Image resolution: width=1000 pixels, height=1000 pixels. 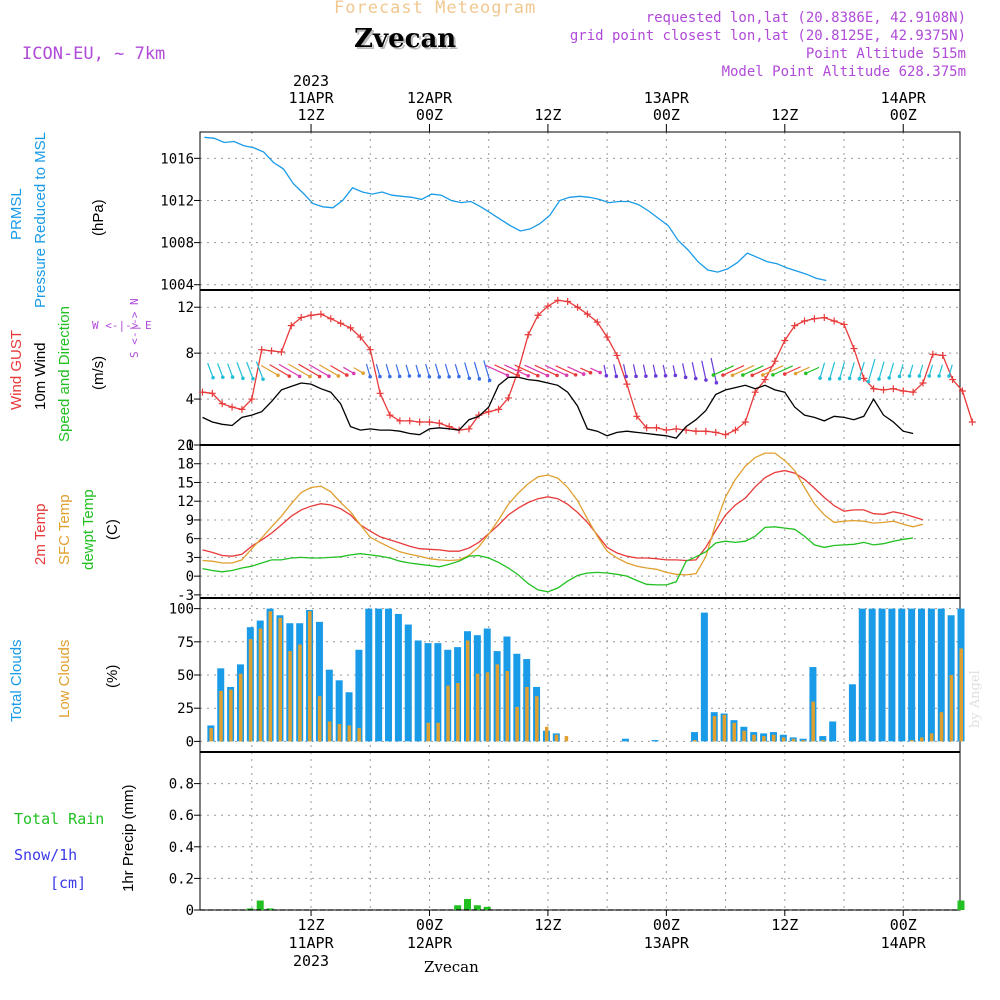 What do you see at coordinates (904, 943) in the screenshot?
I see `time-label-bottom: 14APR` at bounding box center [904, 943].